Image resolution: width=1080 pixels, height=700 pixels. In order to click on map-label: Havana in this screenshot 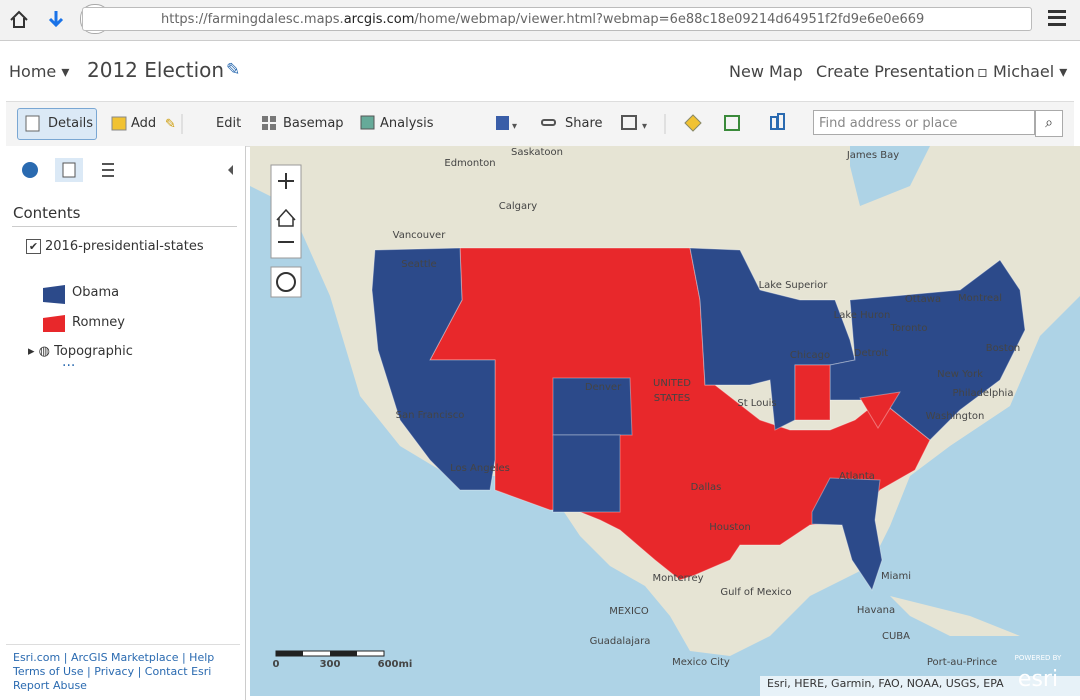, I will do `click(876, 610)`.